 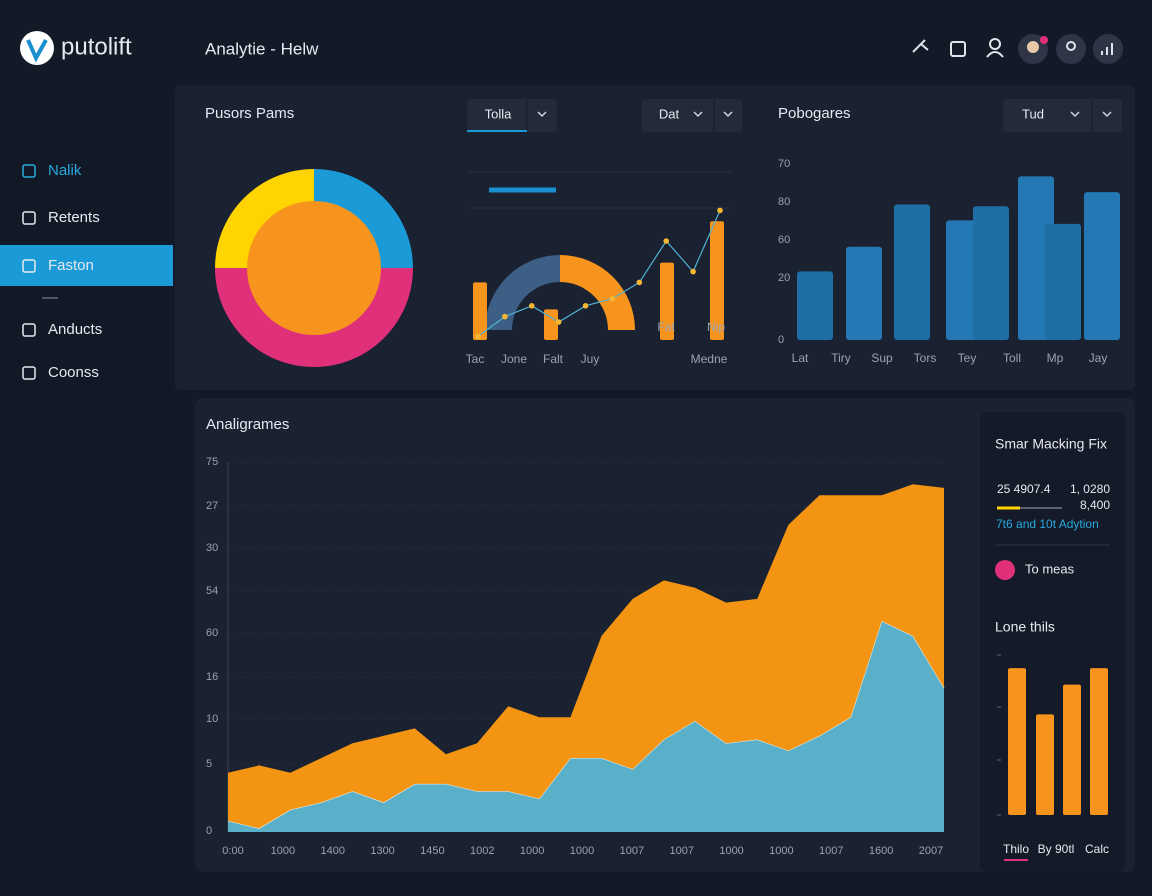 I want to click on legend-label: To meas, so click(x=1050, y=568).